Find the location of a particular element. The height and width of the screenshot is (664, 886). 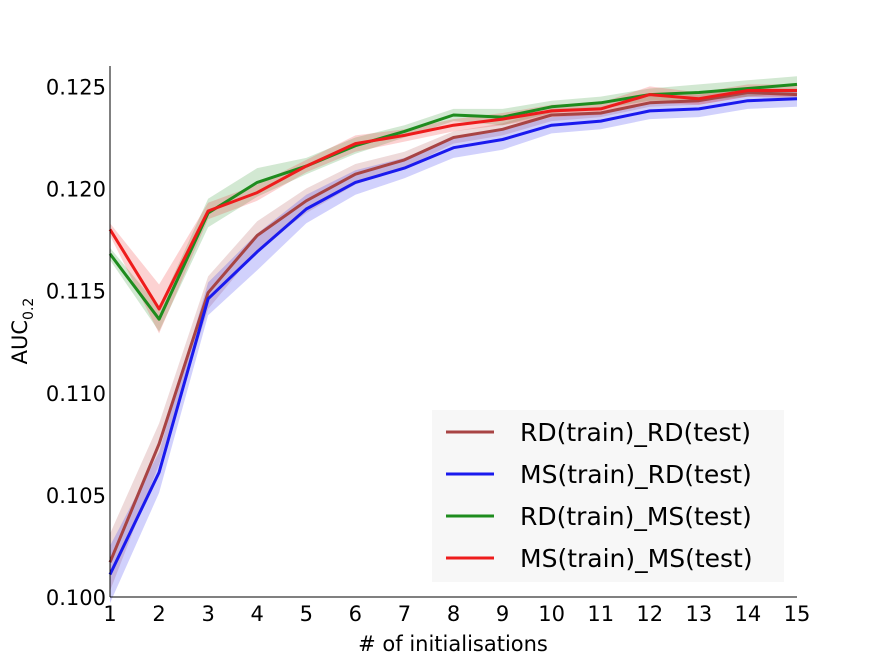

x-tick-label: 3 is located at coordinates (207, 614).